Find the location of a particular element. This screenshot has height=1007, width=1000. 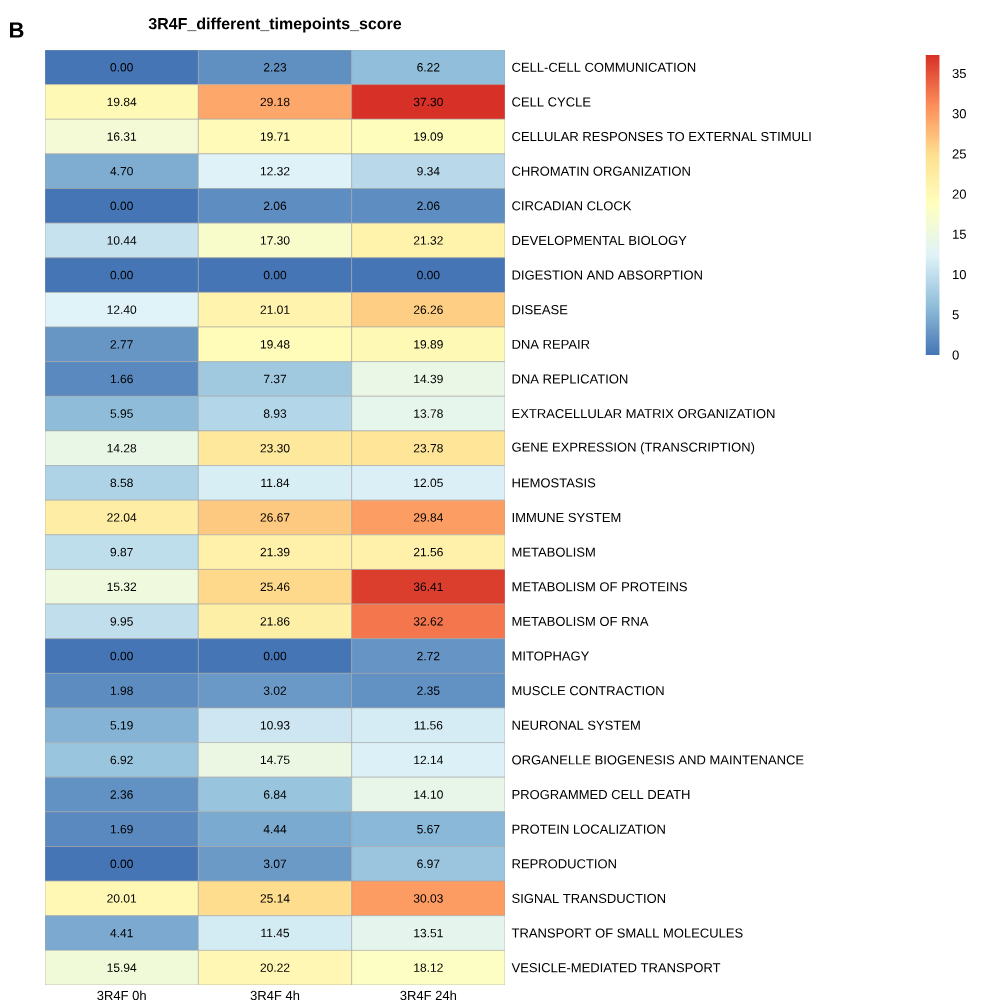

data-label: 26.26 is located at coordinates (428, 309).